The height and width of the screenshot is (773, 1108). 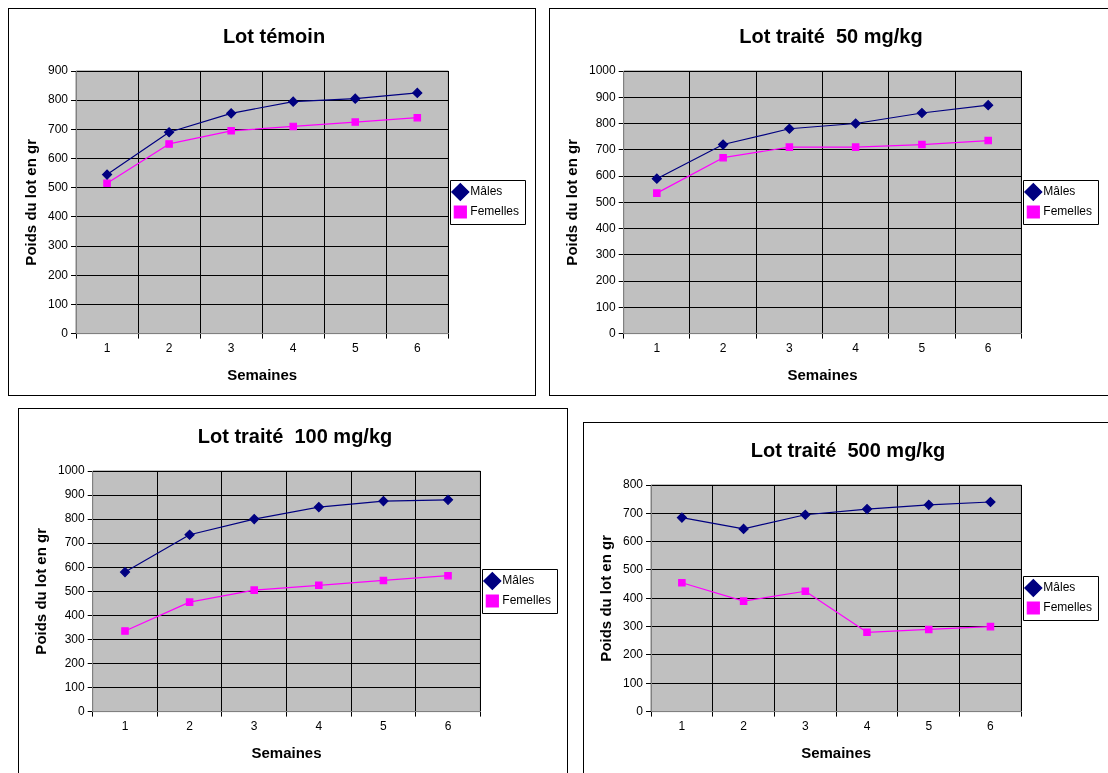 What do you see at coordinates (295, 435) in the screenshot?
I see `chart-title: Lot traité 100 mg/kg` at bounding box center [295, 435].